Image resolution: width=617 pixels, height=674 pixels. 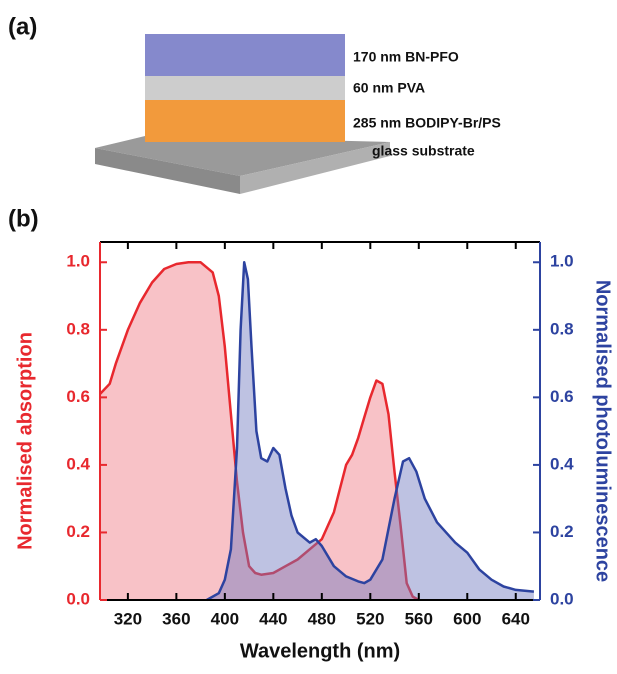 I want to click on x-tick-label: 360, so click(x=176, y=618).